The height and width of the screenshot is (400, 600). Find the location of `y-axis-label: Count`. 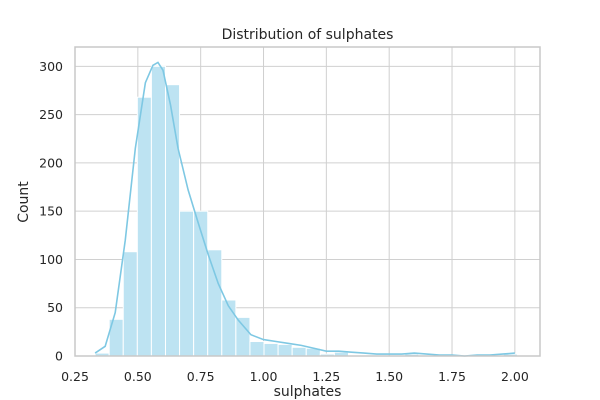

y-axis-label: Count is located at coordinates (24, 202).